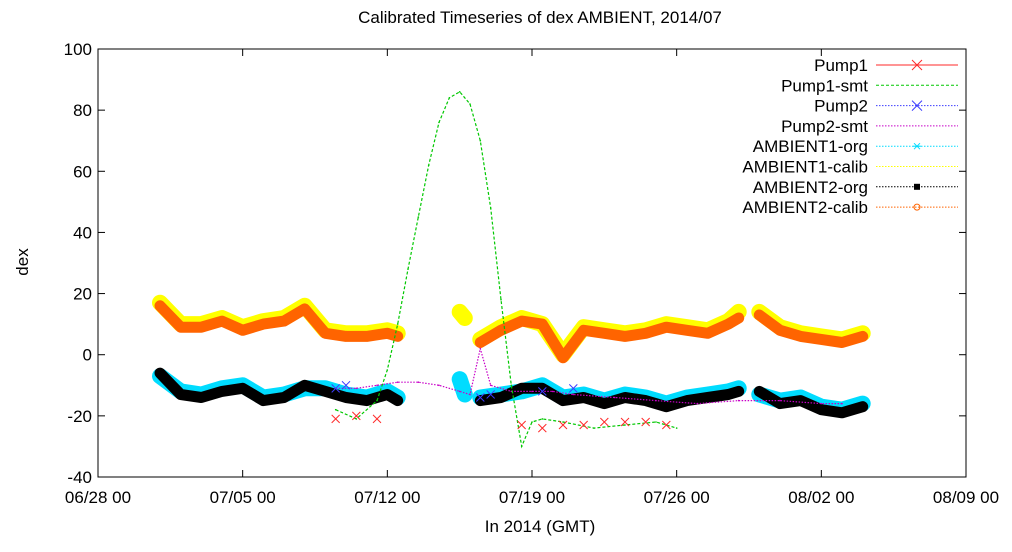 This screenshot has width=1012, height=552. What do you see at coordinates (82, 171) in the screenshot?
I see `y-tick-label: 60` at bounding box center [82, 171].